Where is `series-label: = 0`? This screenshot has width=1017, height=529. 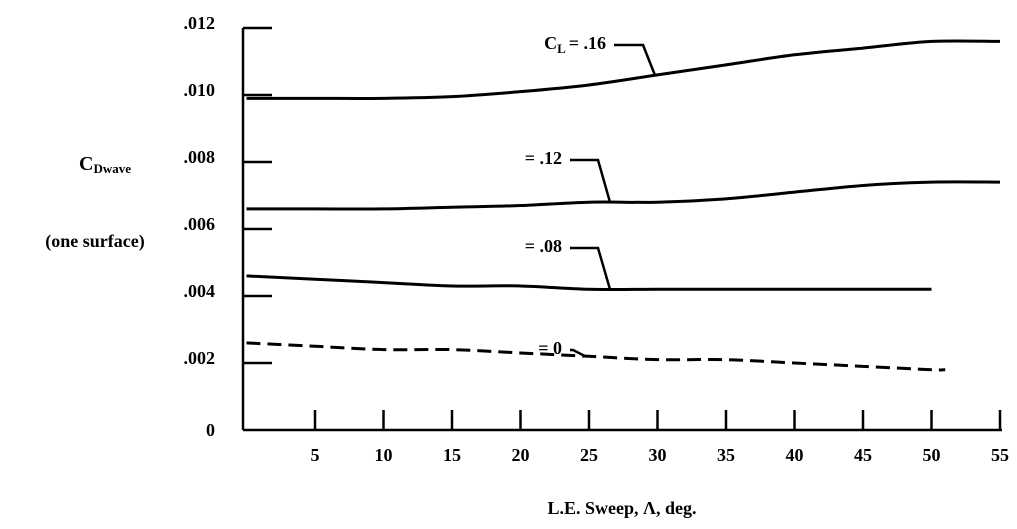
series-label: = 0 is located at coordinates (550, 348).